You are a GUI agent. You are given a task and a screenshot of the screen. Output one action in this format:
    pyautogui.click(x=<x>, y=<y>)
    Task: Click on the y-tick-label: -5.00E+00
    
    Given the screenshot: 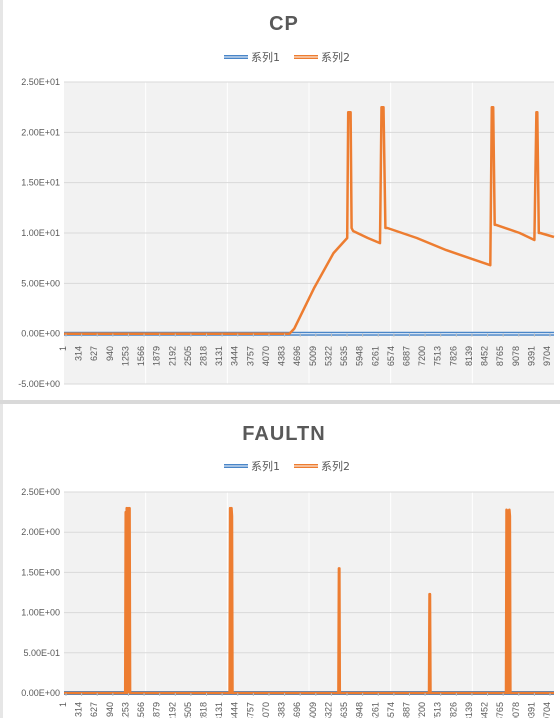 What is the action you would take?
    pyautogui.click(x=39, y=384)
    